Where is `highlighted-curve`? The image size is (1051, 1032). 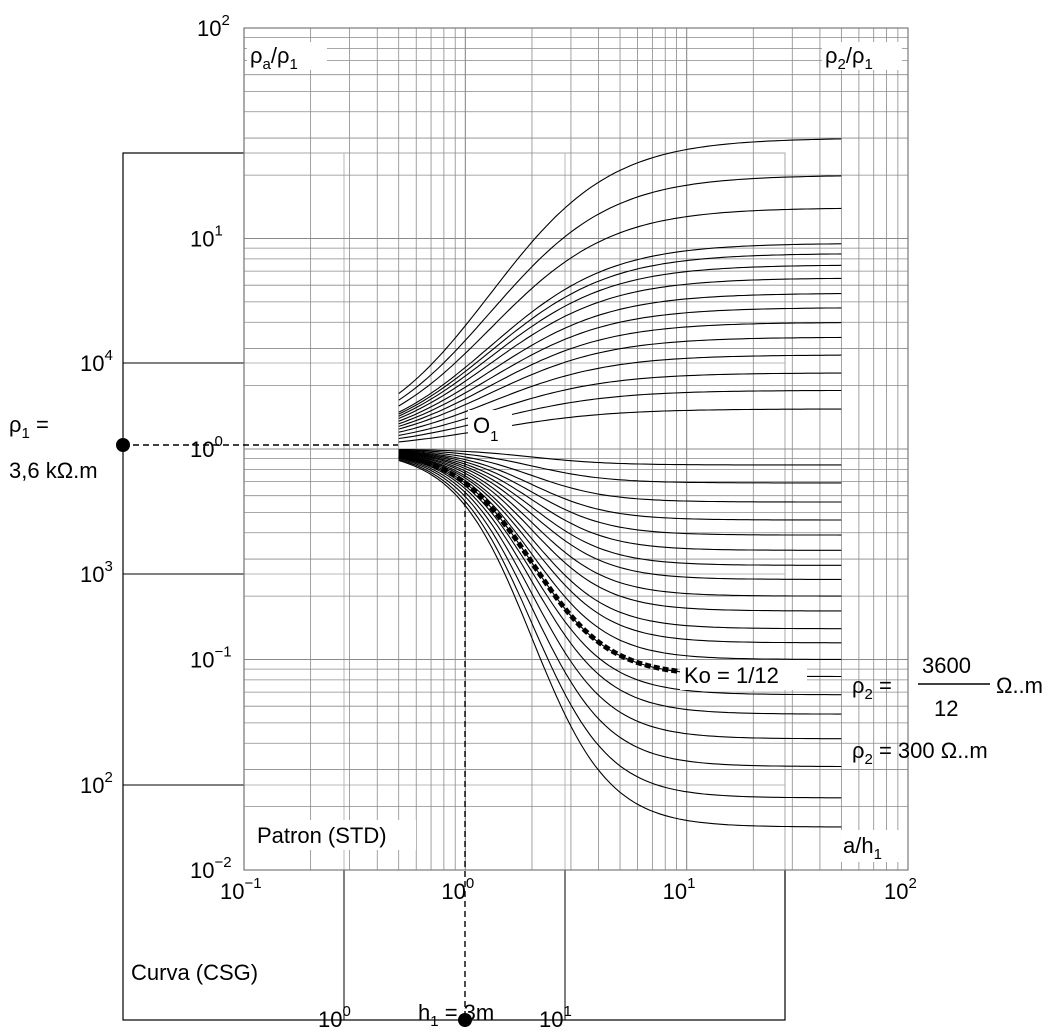 highlighted-curve is located at coordinates (540, 564).